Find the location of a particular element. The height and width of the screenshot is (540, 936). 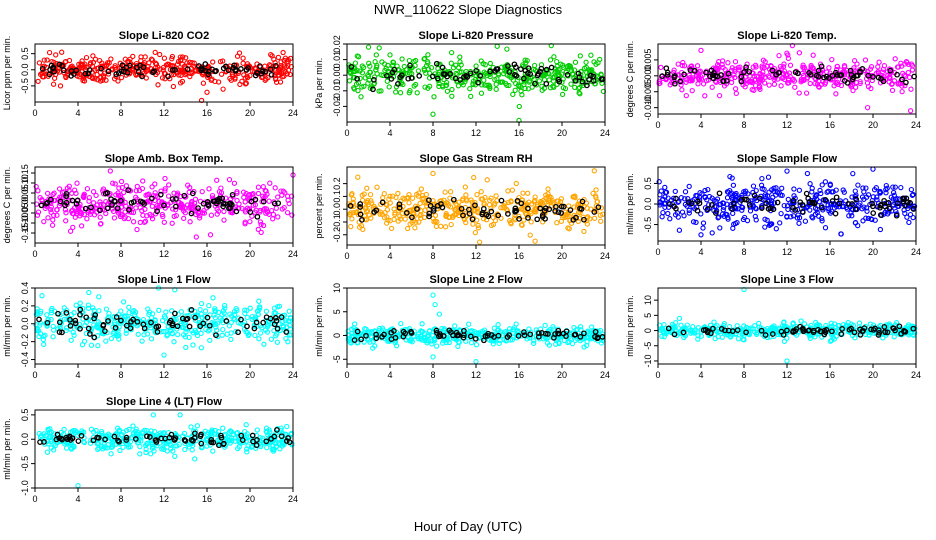

y-tick-label: -0.2 is located at coordinates (337, 235).